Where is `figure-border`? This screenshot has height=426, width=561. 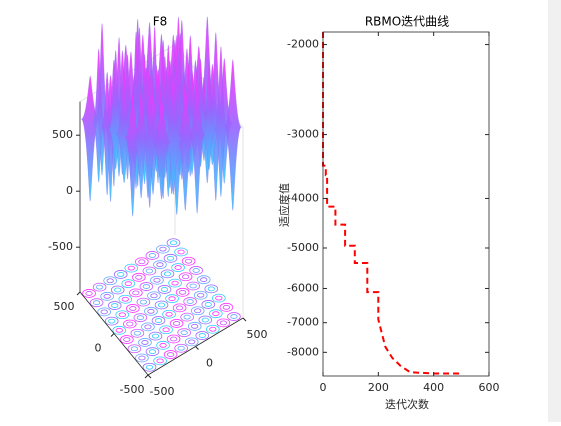 figure-border is located at coordinates (554, 211).